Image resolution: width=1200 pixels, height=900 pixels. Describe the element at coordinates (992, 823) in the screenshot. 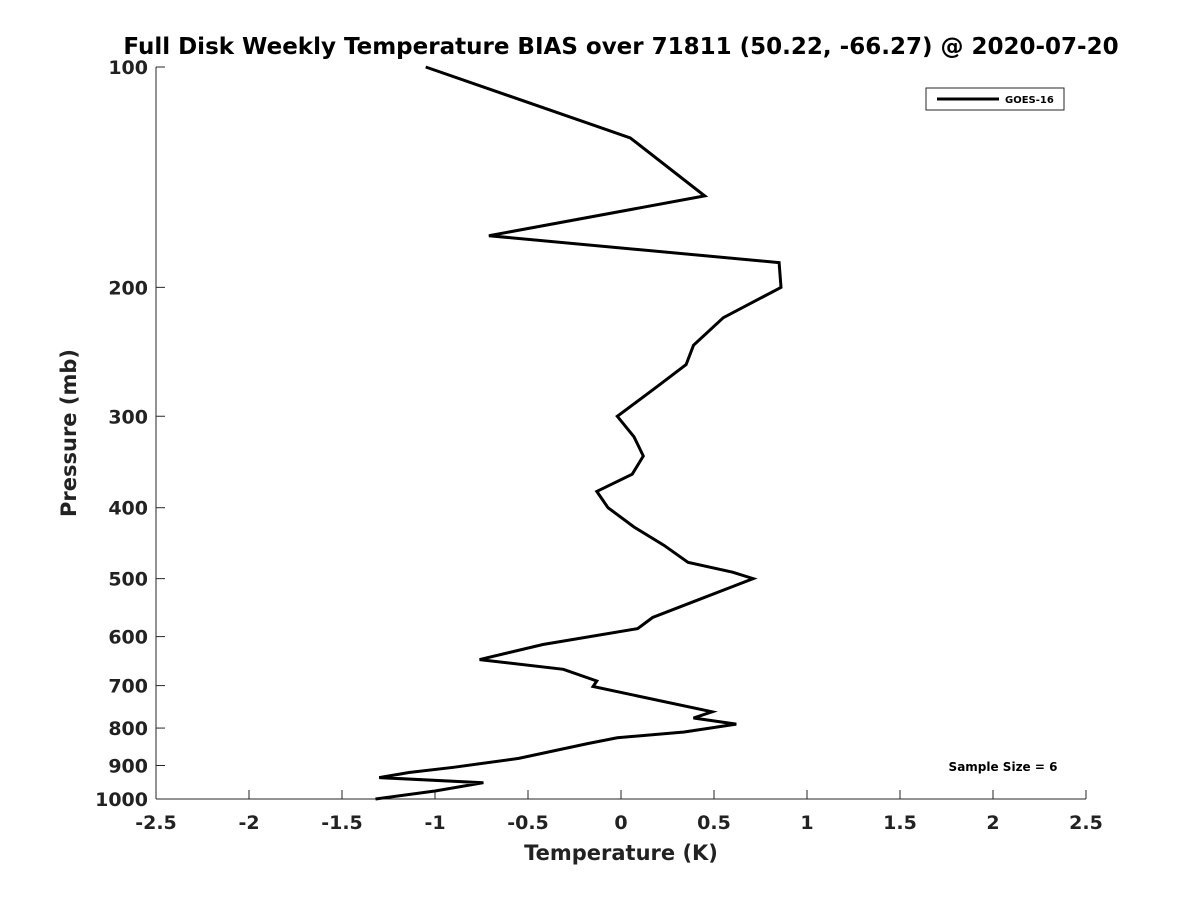

I see `x-tick-label: 2` at that location.